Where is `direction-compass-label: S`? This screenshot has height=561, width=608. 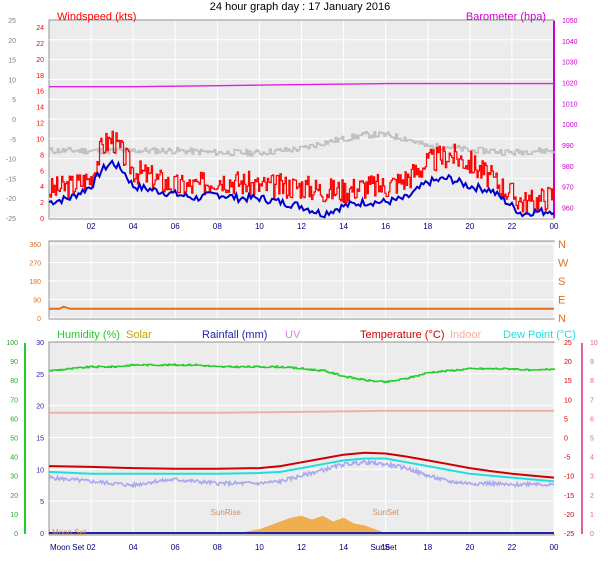 direction-compass-label: S is located at coordinates (561, 282).